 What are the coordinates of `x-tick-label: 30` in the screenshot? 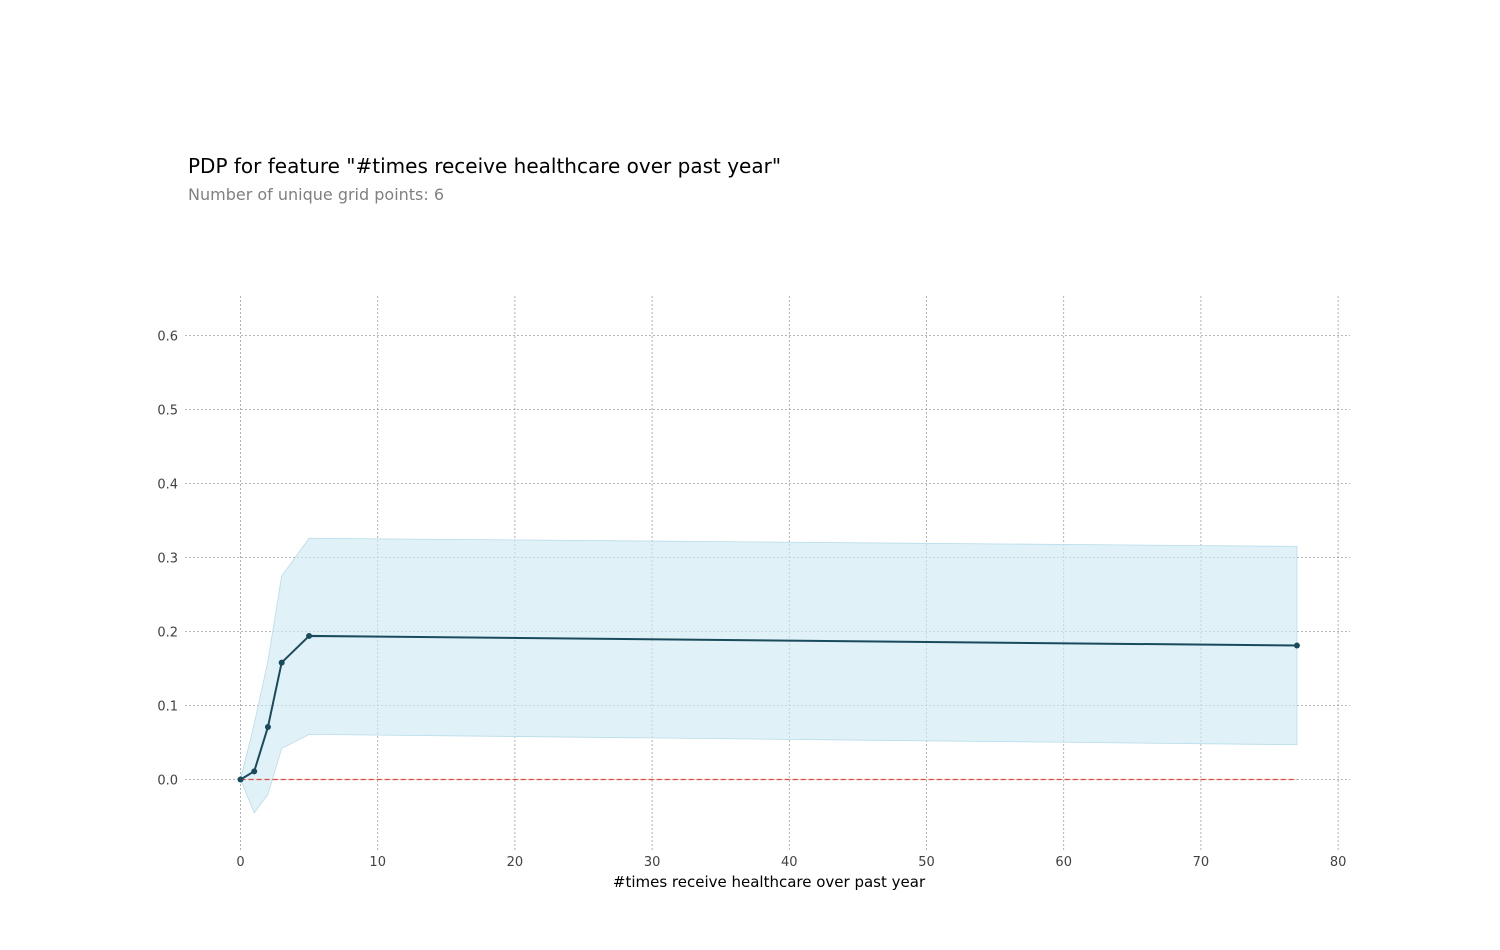 It's located at (652, 862).